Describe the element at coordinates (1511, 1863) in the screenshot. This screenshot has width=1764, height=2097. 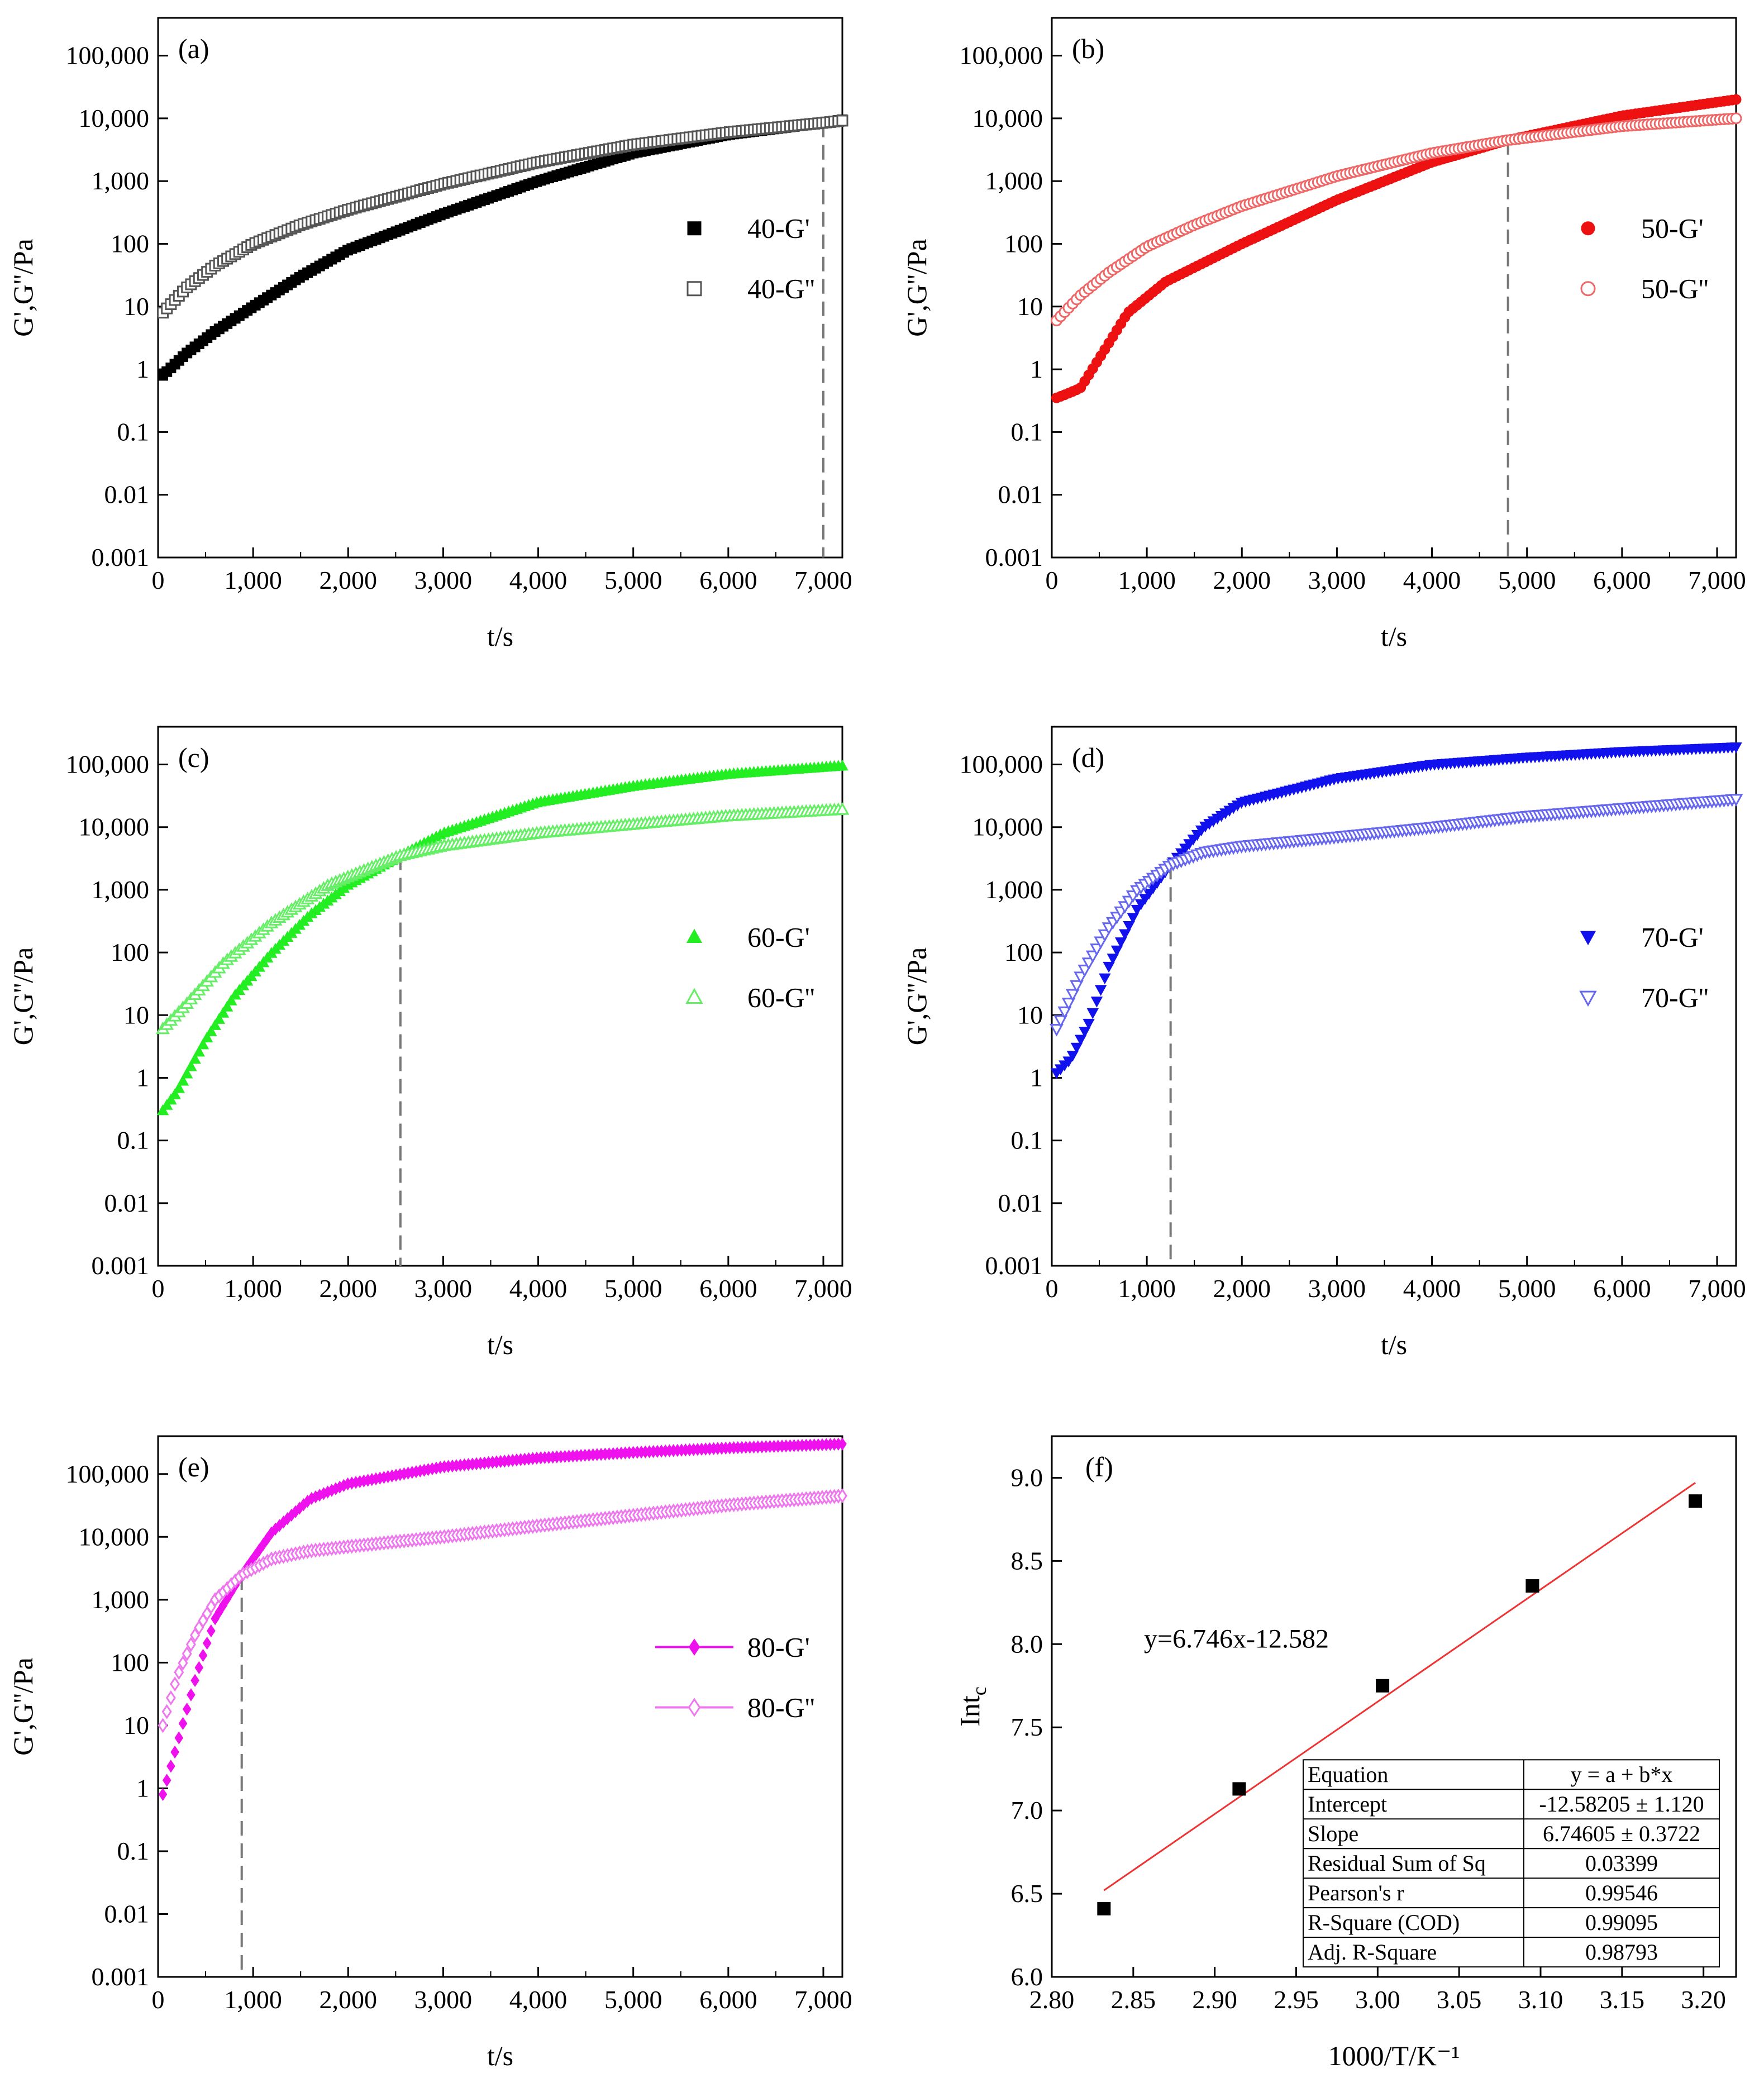
I see `stats-table-border` at that location.